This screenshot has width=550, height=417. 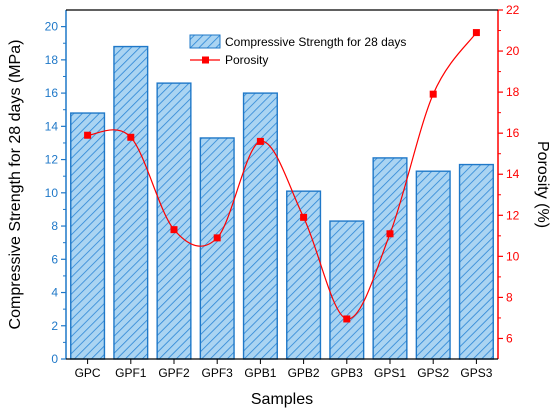 I want to click on x-tick-label: GPF1, so click(x=131, y=373).